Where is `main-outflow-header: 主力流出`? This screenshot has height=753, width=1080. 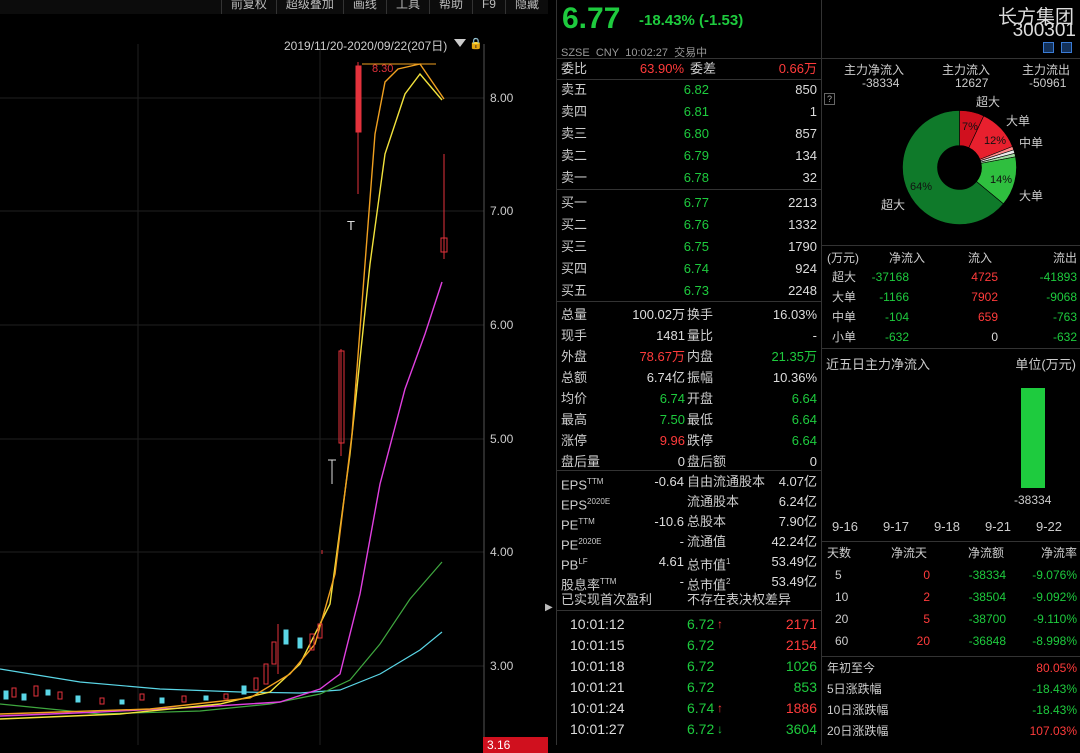
main-outflow-header: 主力流出 is located at coordinates (1046, 70).